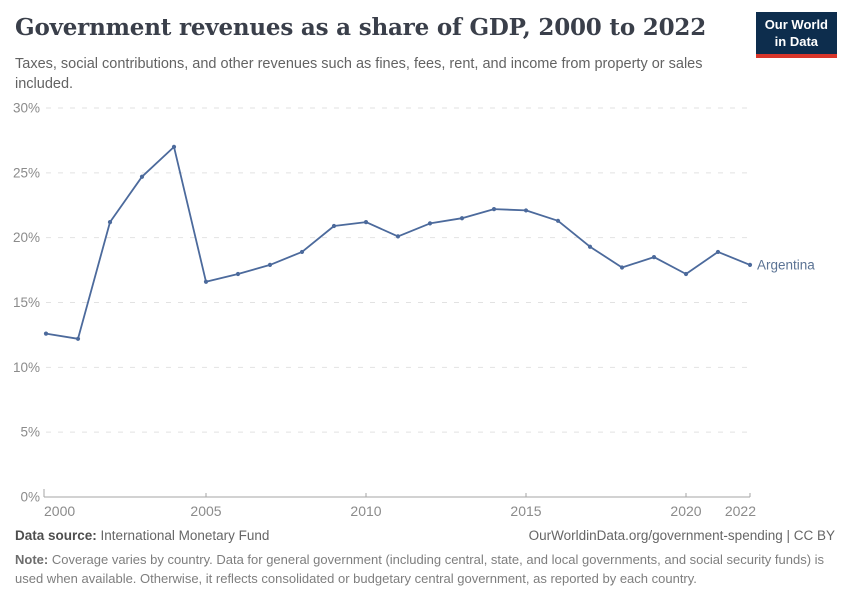 This screenshot has height=600, width=850. Describe the element at coordinates (26, 237) in the screenshot. I see `y-tick-label: 20%` at that location.